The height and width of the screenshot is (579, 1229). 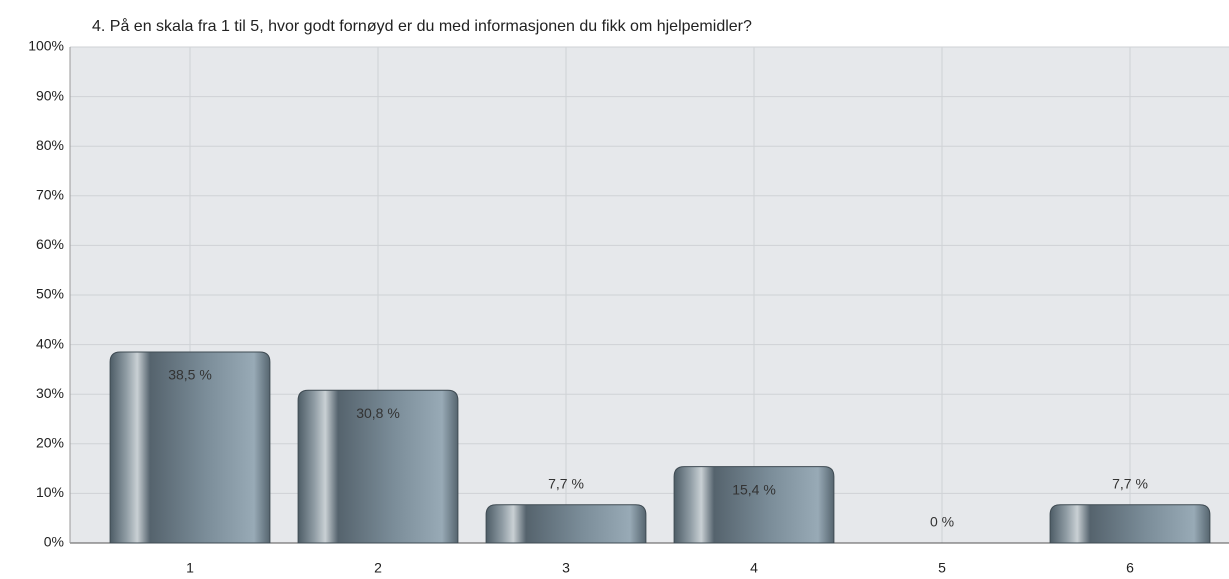 What do you see at coordinates (942, 522) in the screenshot?
I see `value-label: 0 %` at bounding box center [942, 522].